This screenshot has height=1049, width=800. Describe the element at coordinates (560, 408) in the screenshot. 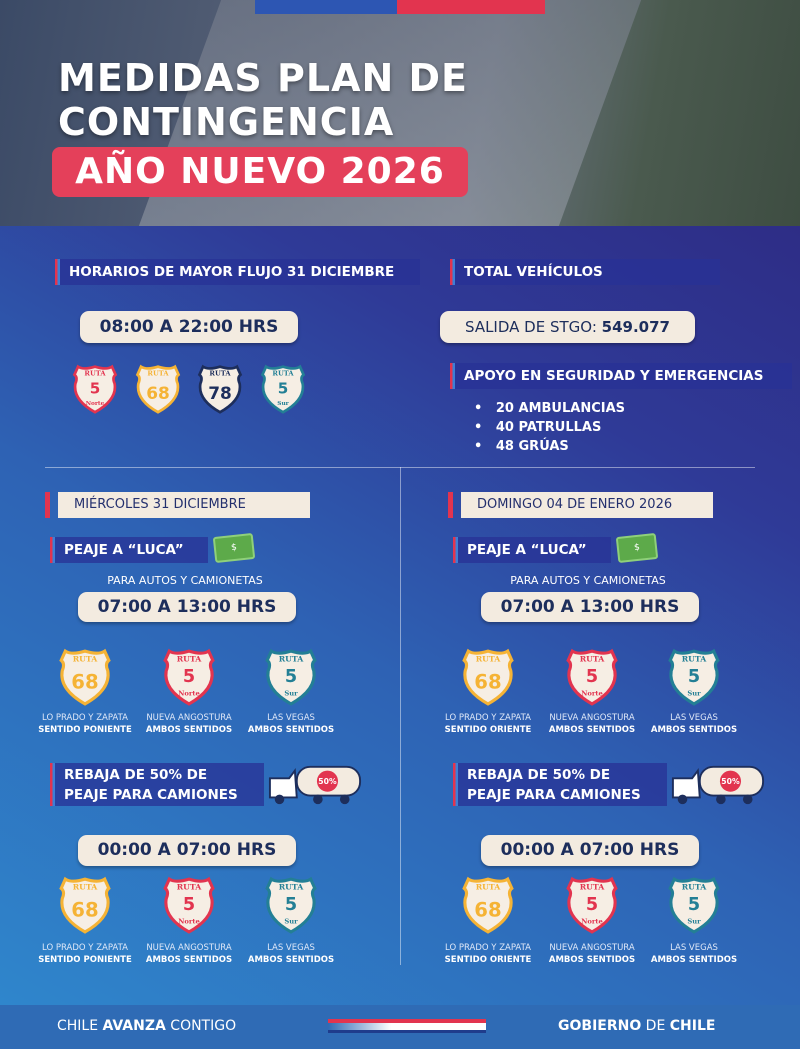

I see `support-item: 20 AMBULANCIAS` at that location.